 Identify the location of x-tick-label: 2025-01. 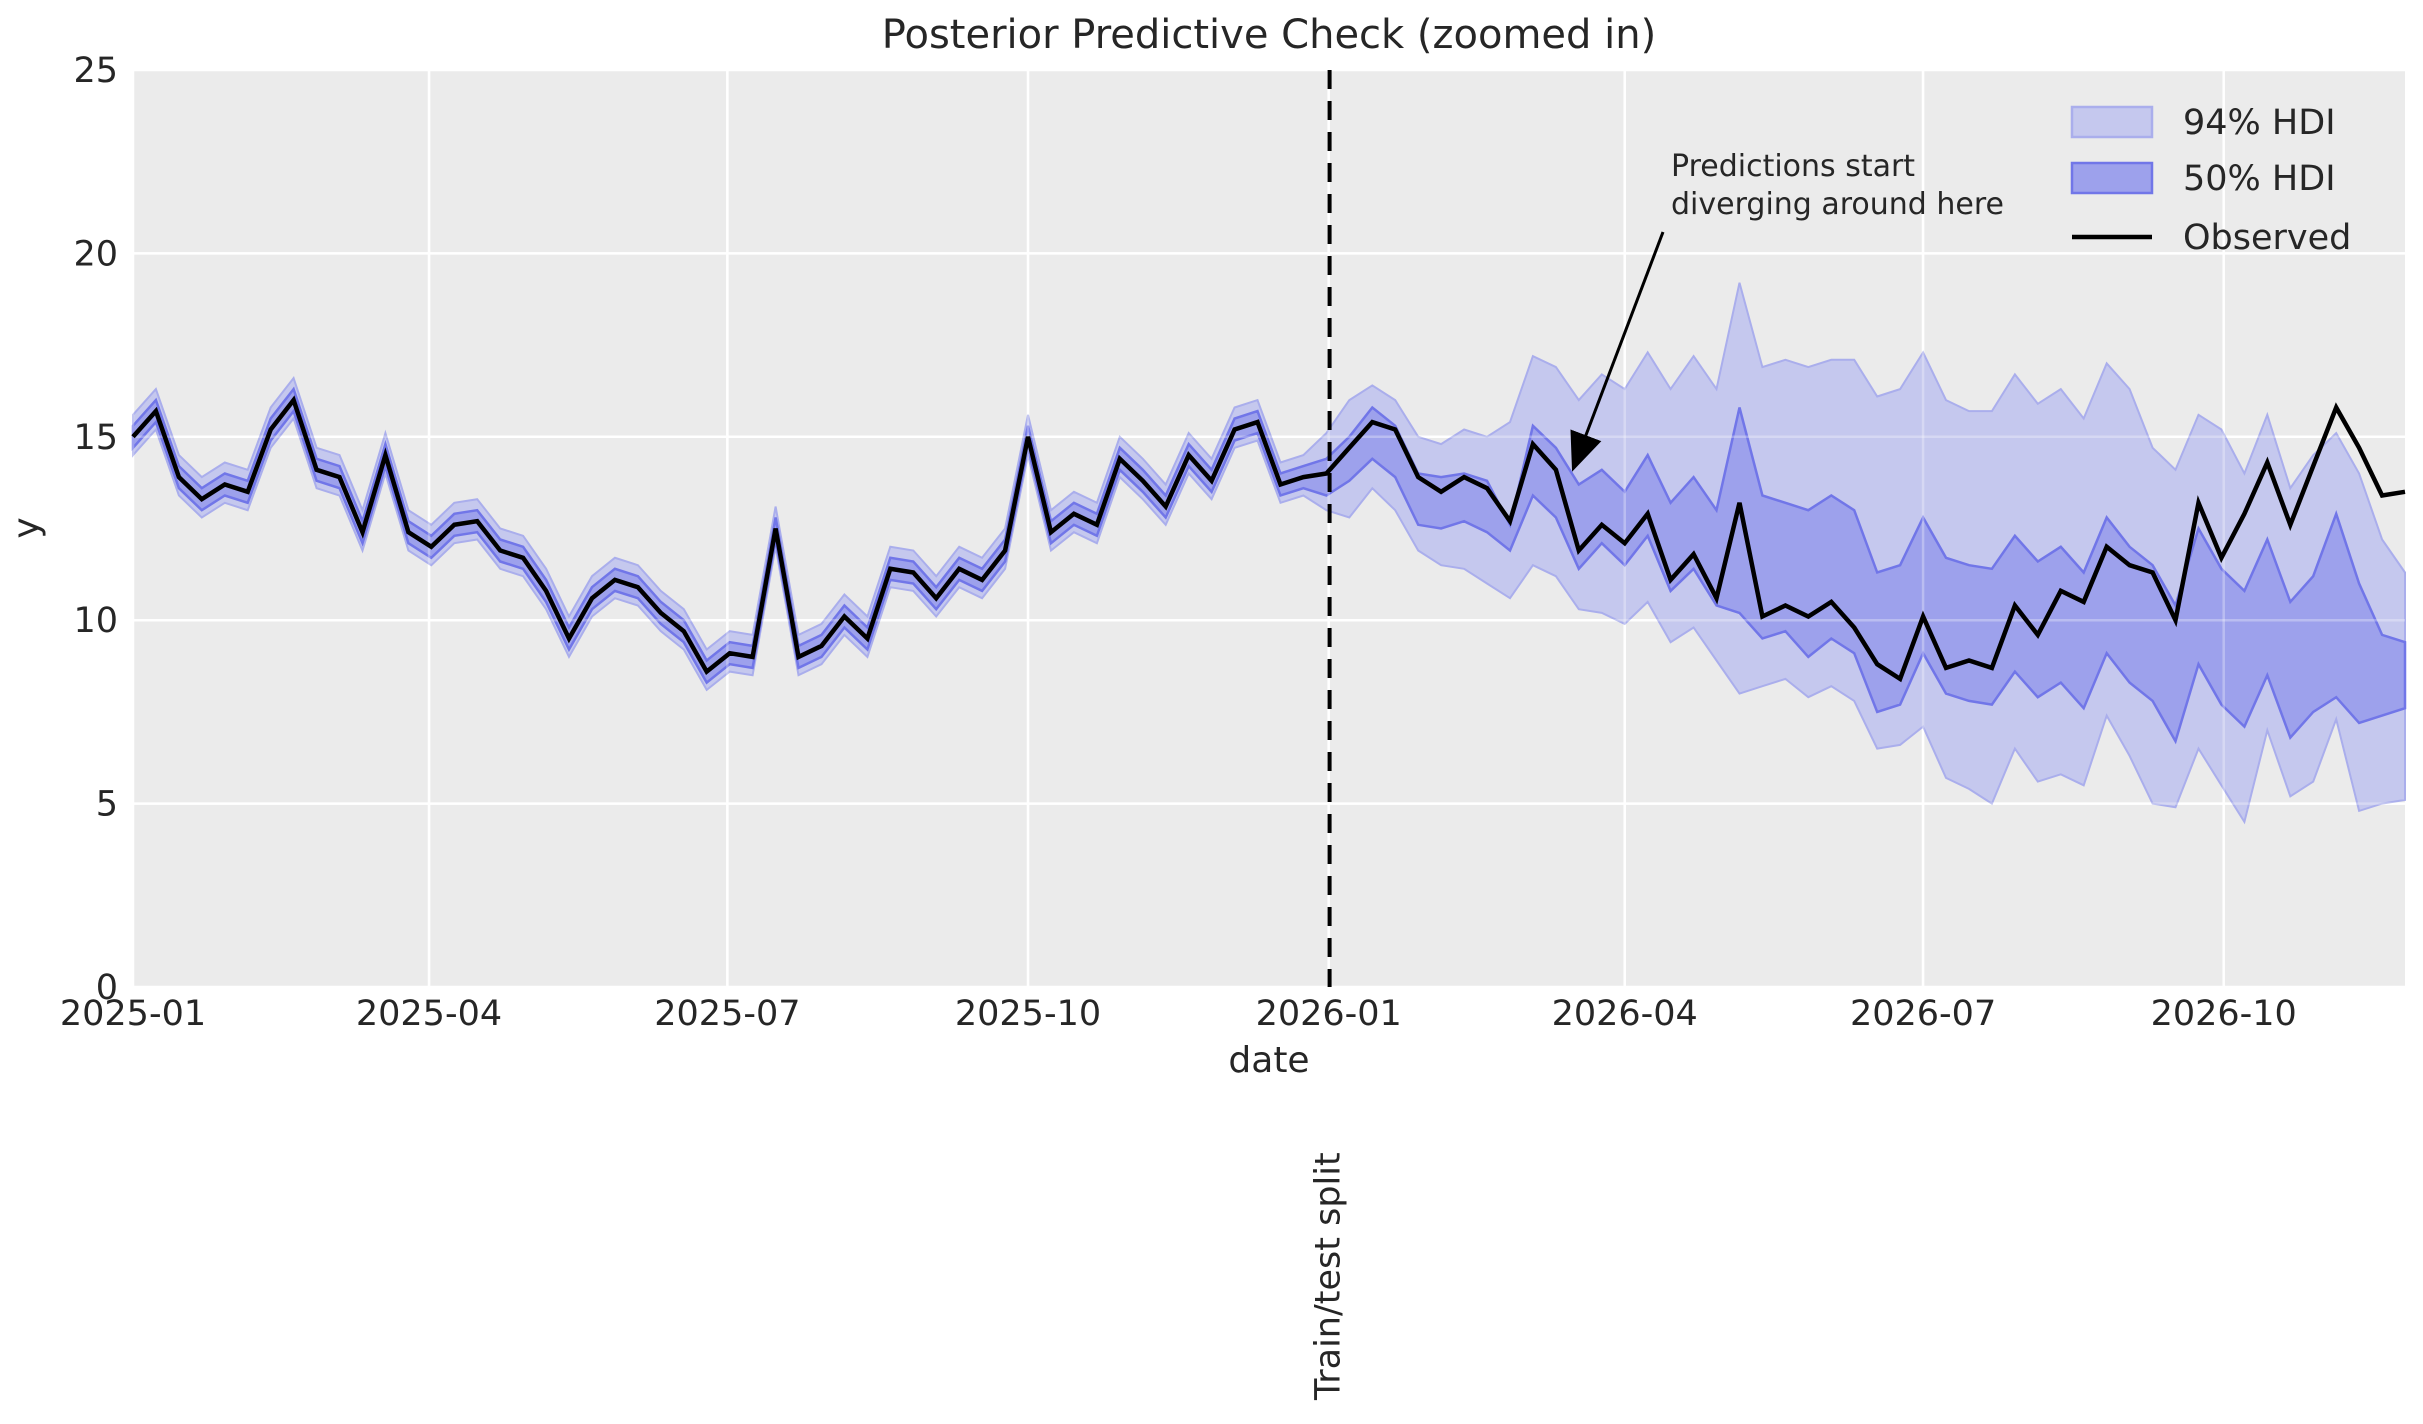
(133, 1014).